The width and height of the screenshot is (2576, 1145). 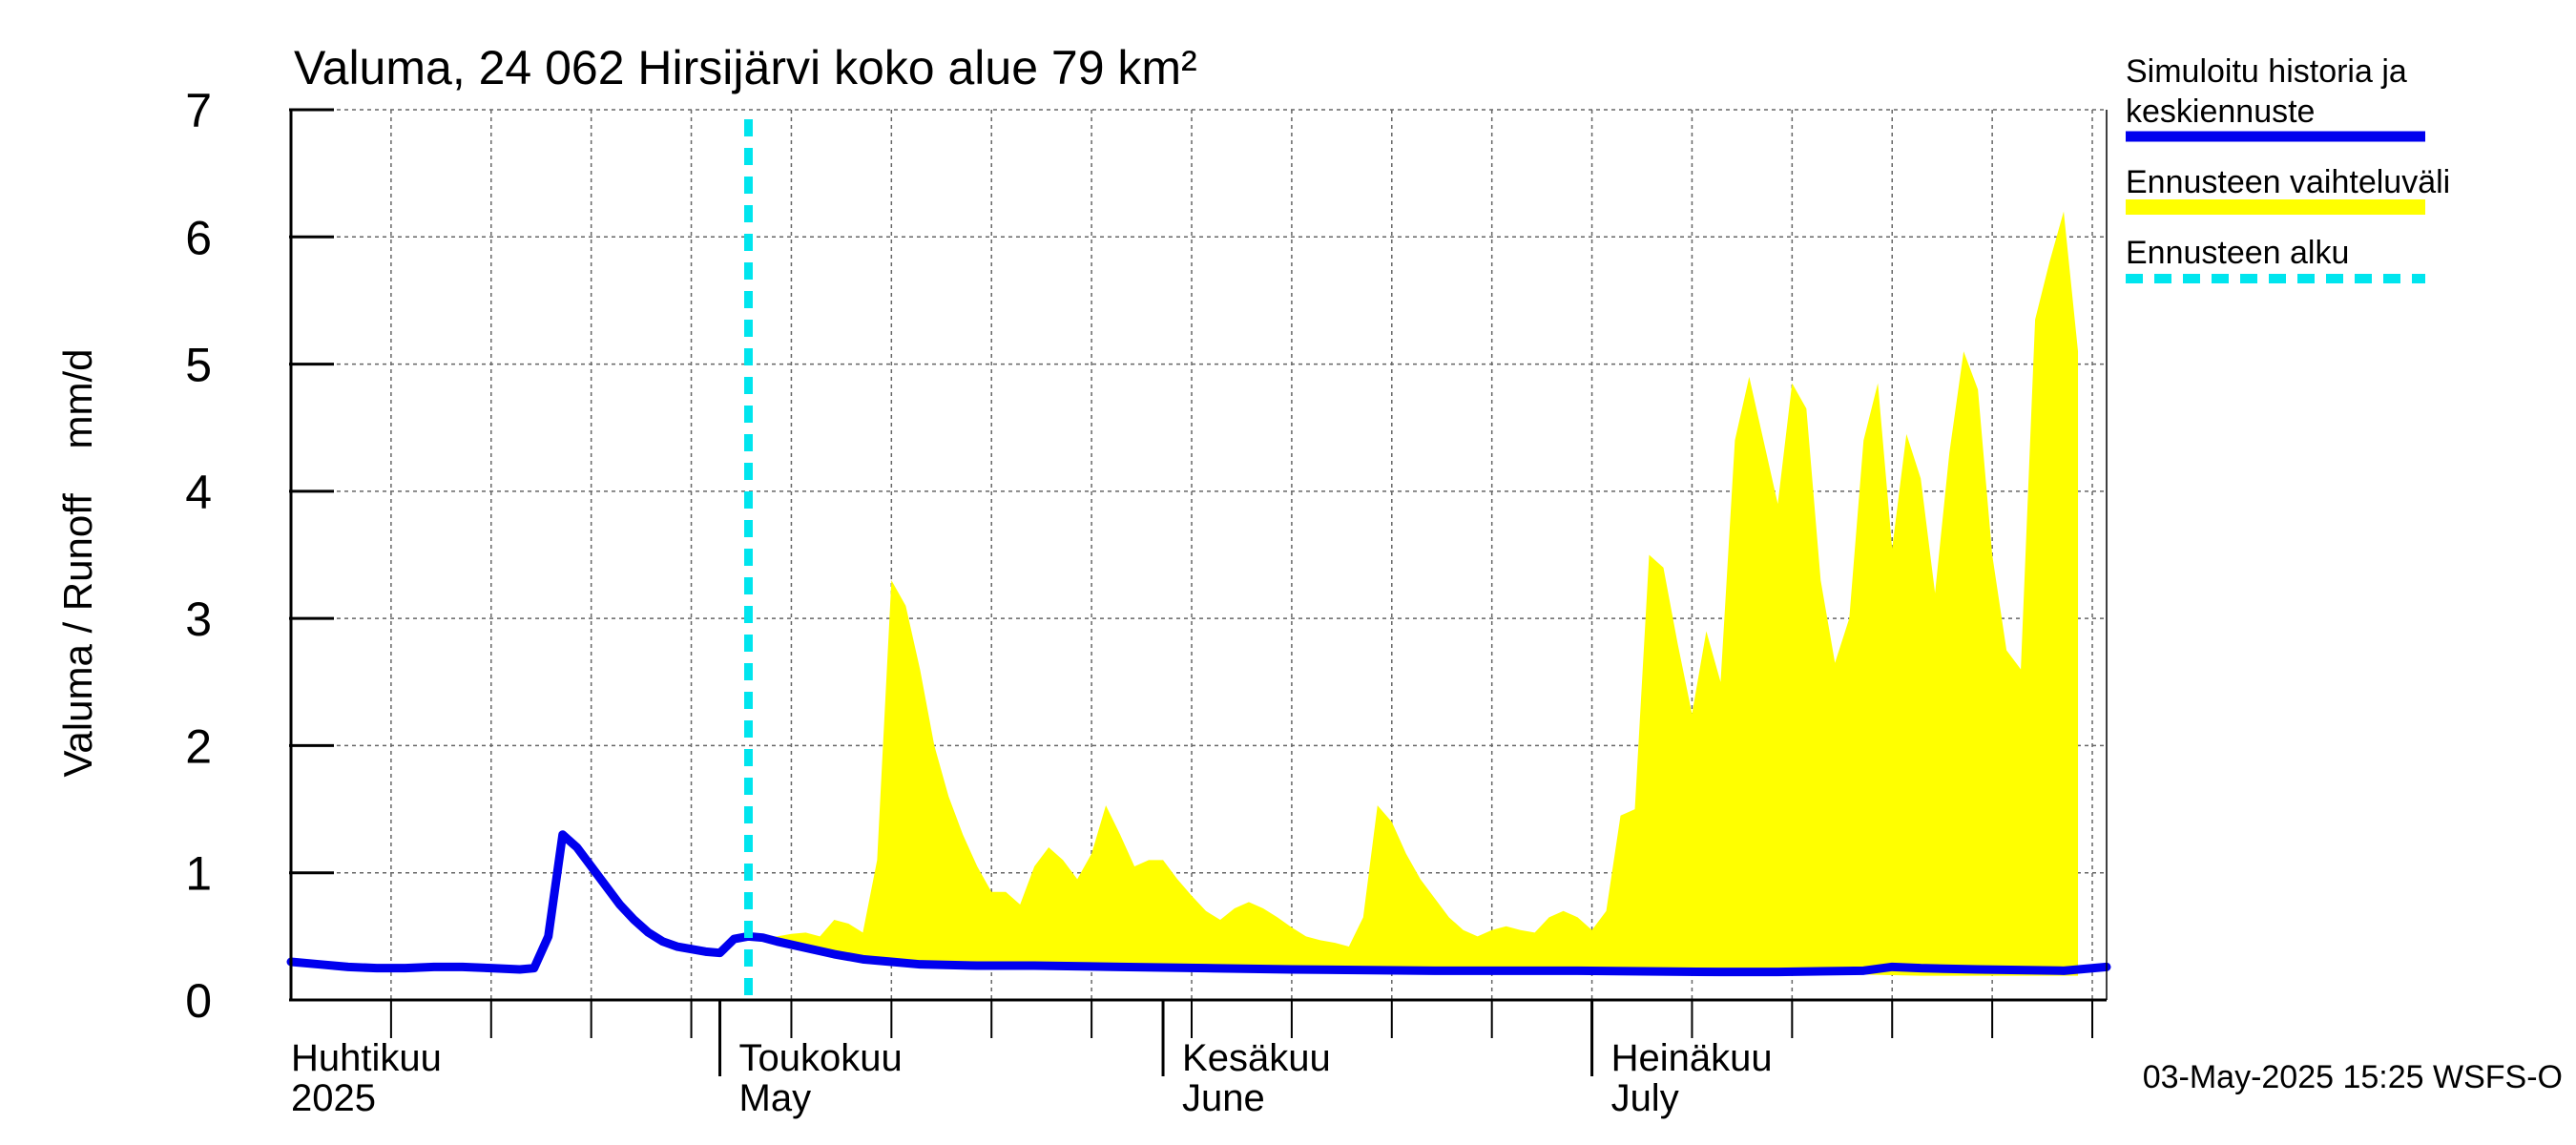 I want to click on y-tick-label-4: 4, so click(x=198, y=493).